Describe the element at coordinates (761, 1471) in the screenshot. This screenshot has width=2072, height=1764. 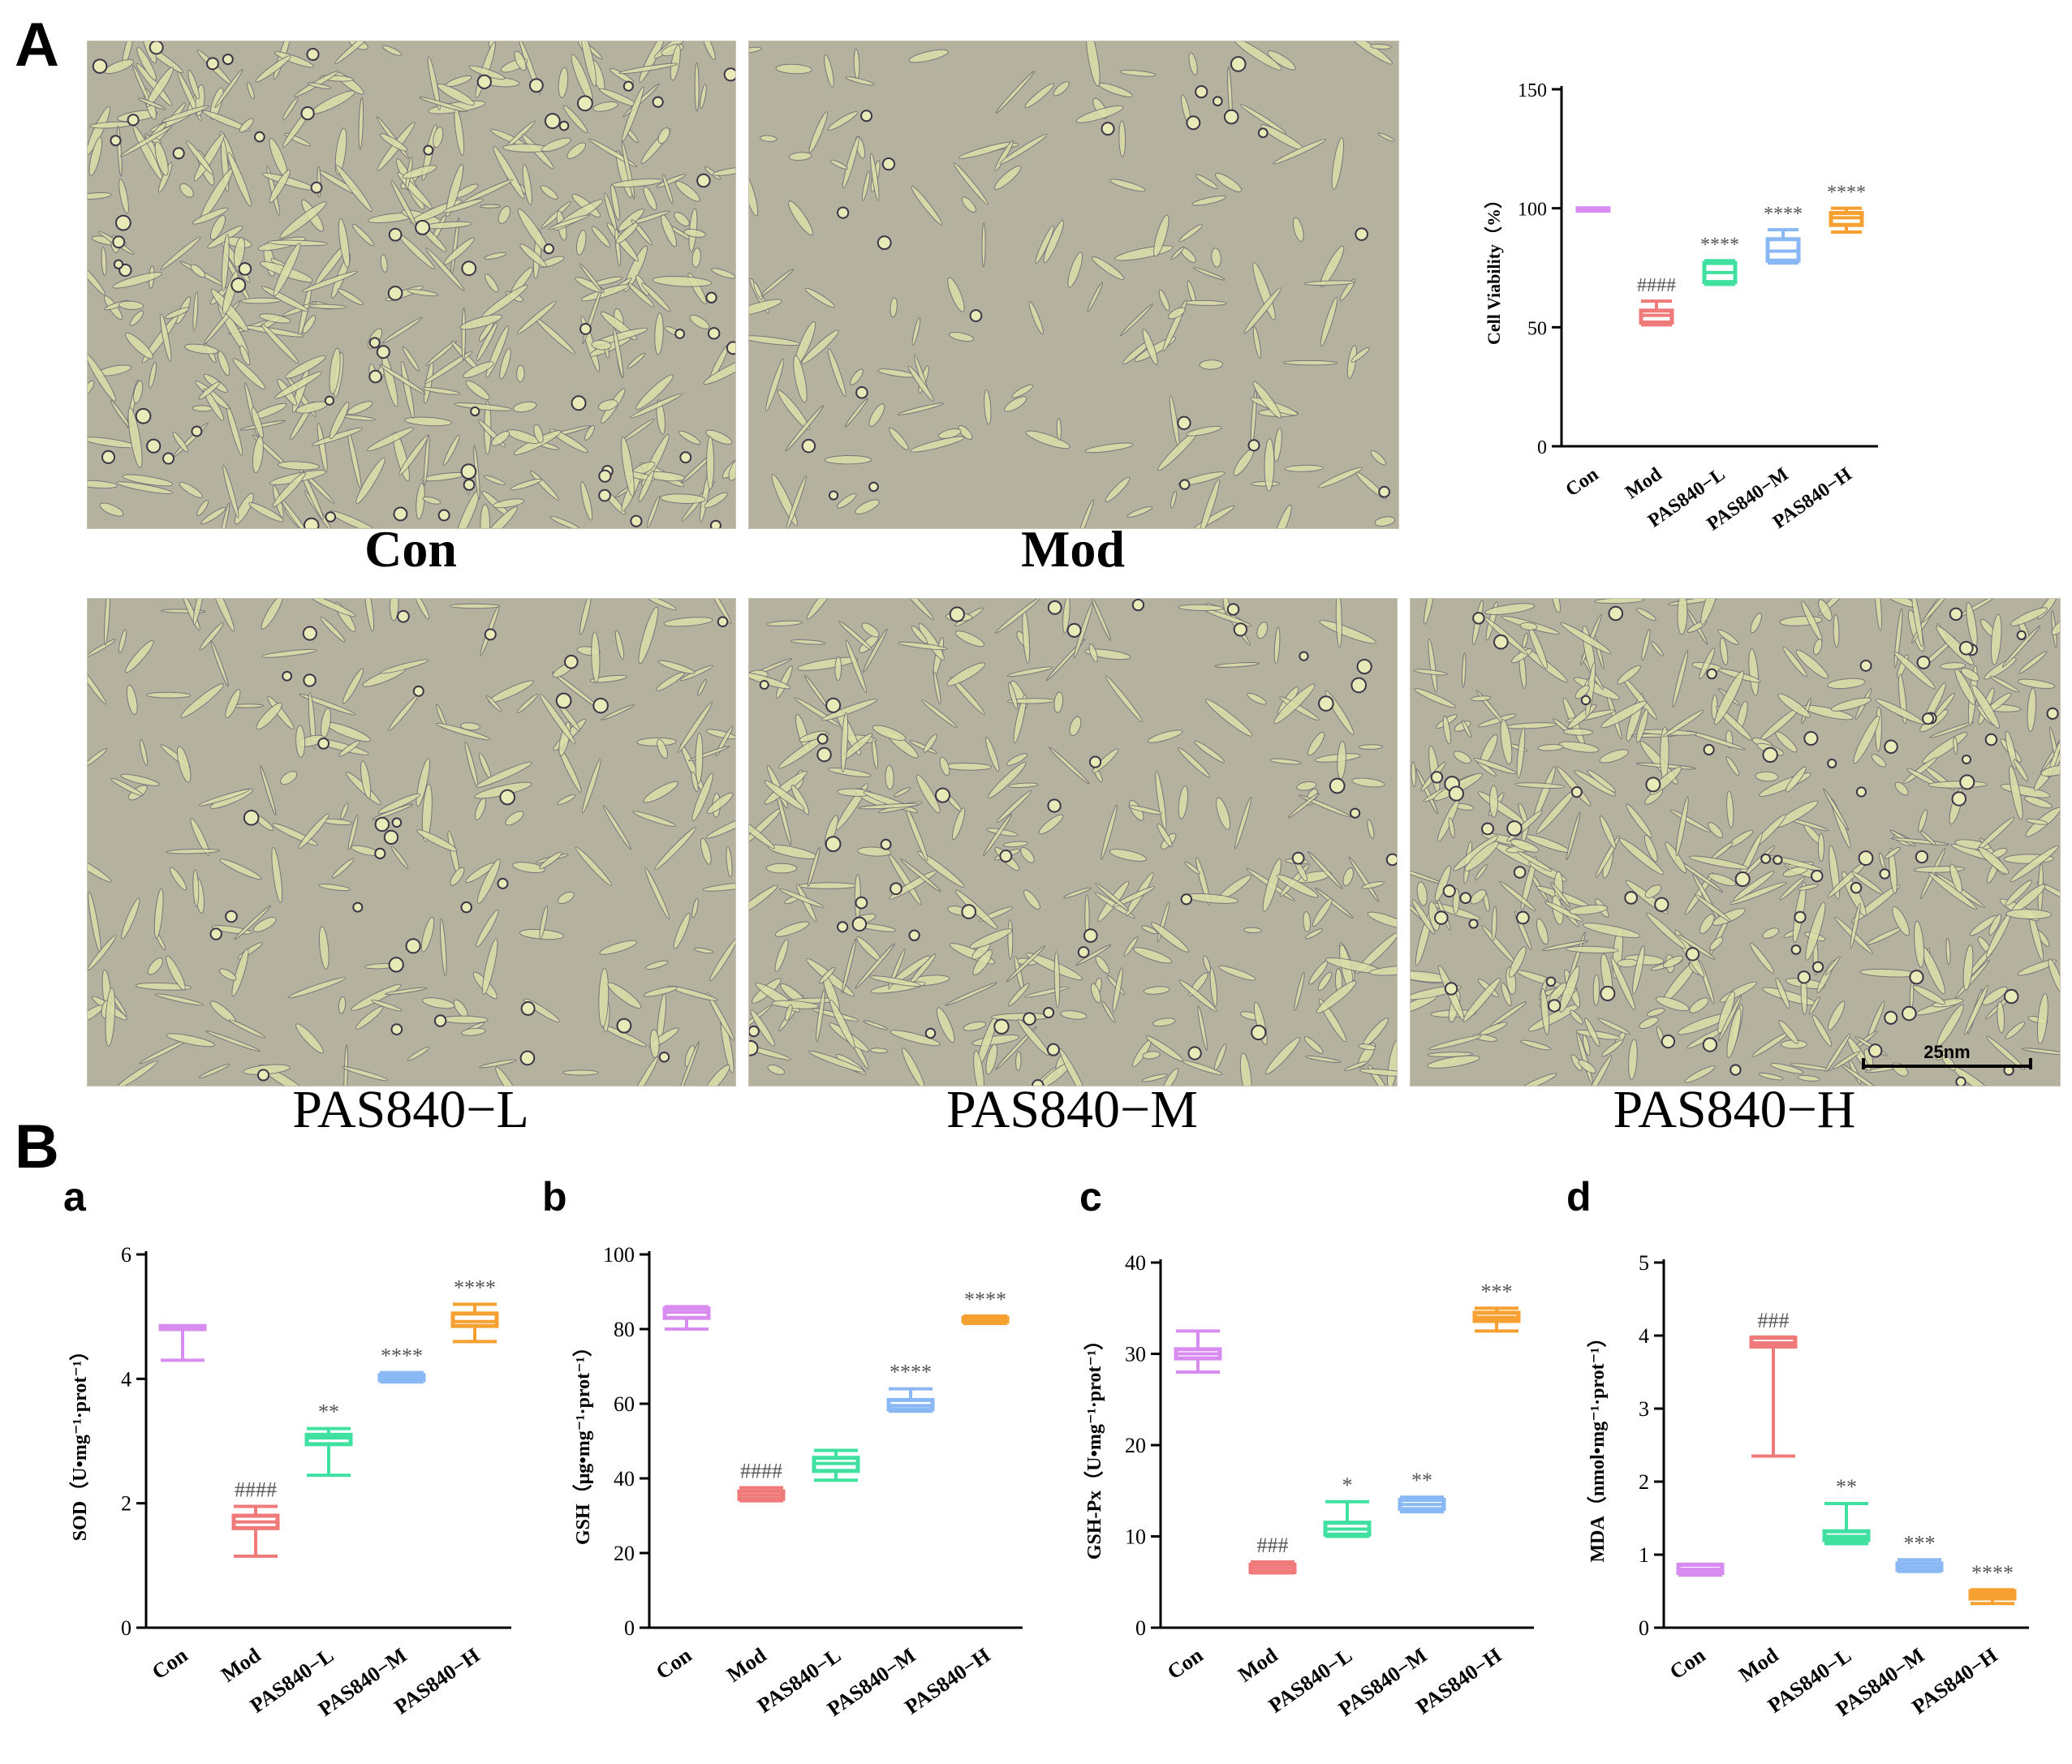
I see `significance-label: ####` at that location.